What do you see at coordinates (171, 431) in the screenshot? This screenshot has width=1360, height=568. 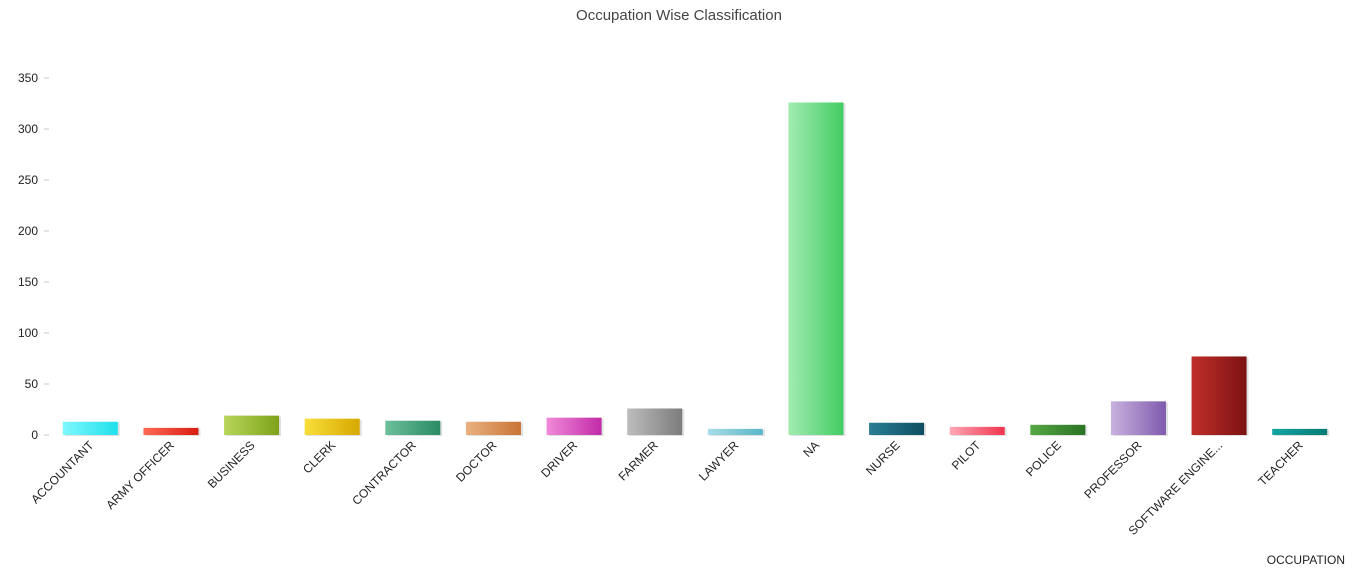 I see `bar-army-officer` at bounding box center [171, 431].